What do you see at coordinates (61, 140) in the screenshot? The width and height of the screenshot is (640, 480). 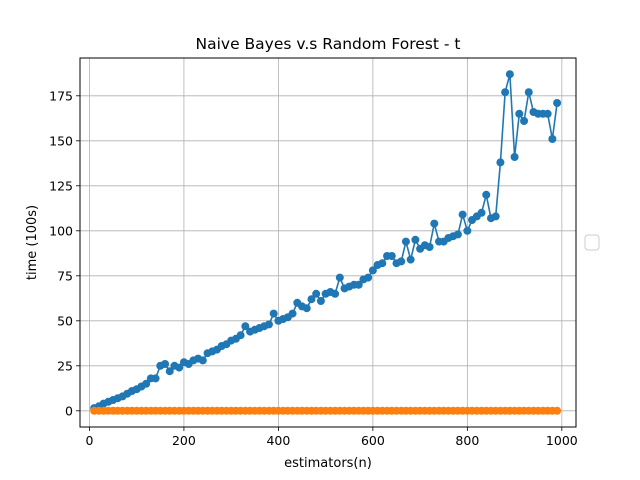 I see `y-tick-label: 150` at bounding box center [61, 140].